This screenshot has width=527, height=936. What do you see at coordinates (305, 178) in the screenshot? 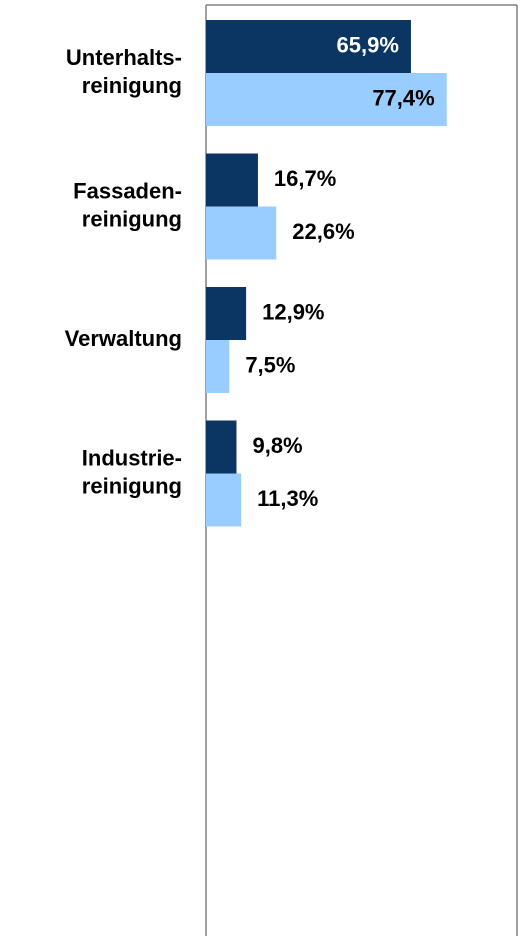
I see `value-label: 16,7%` at bounding box center [305, 178].